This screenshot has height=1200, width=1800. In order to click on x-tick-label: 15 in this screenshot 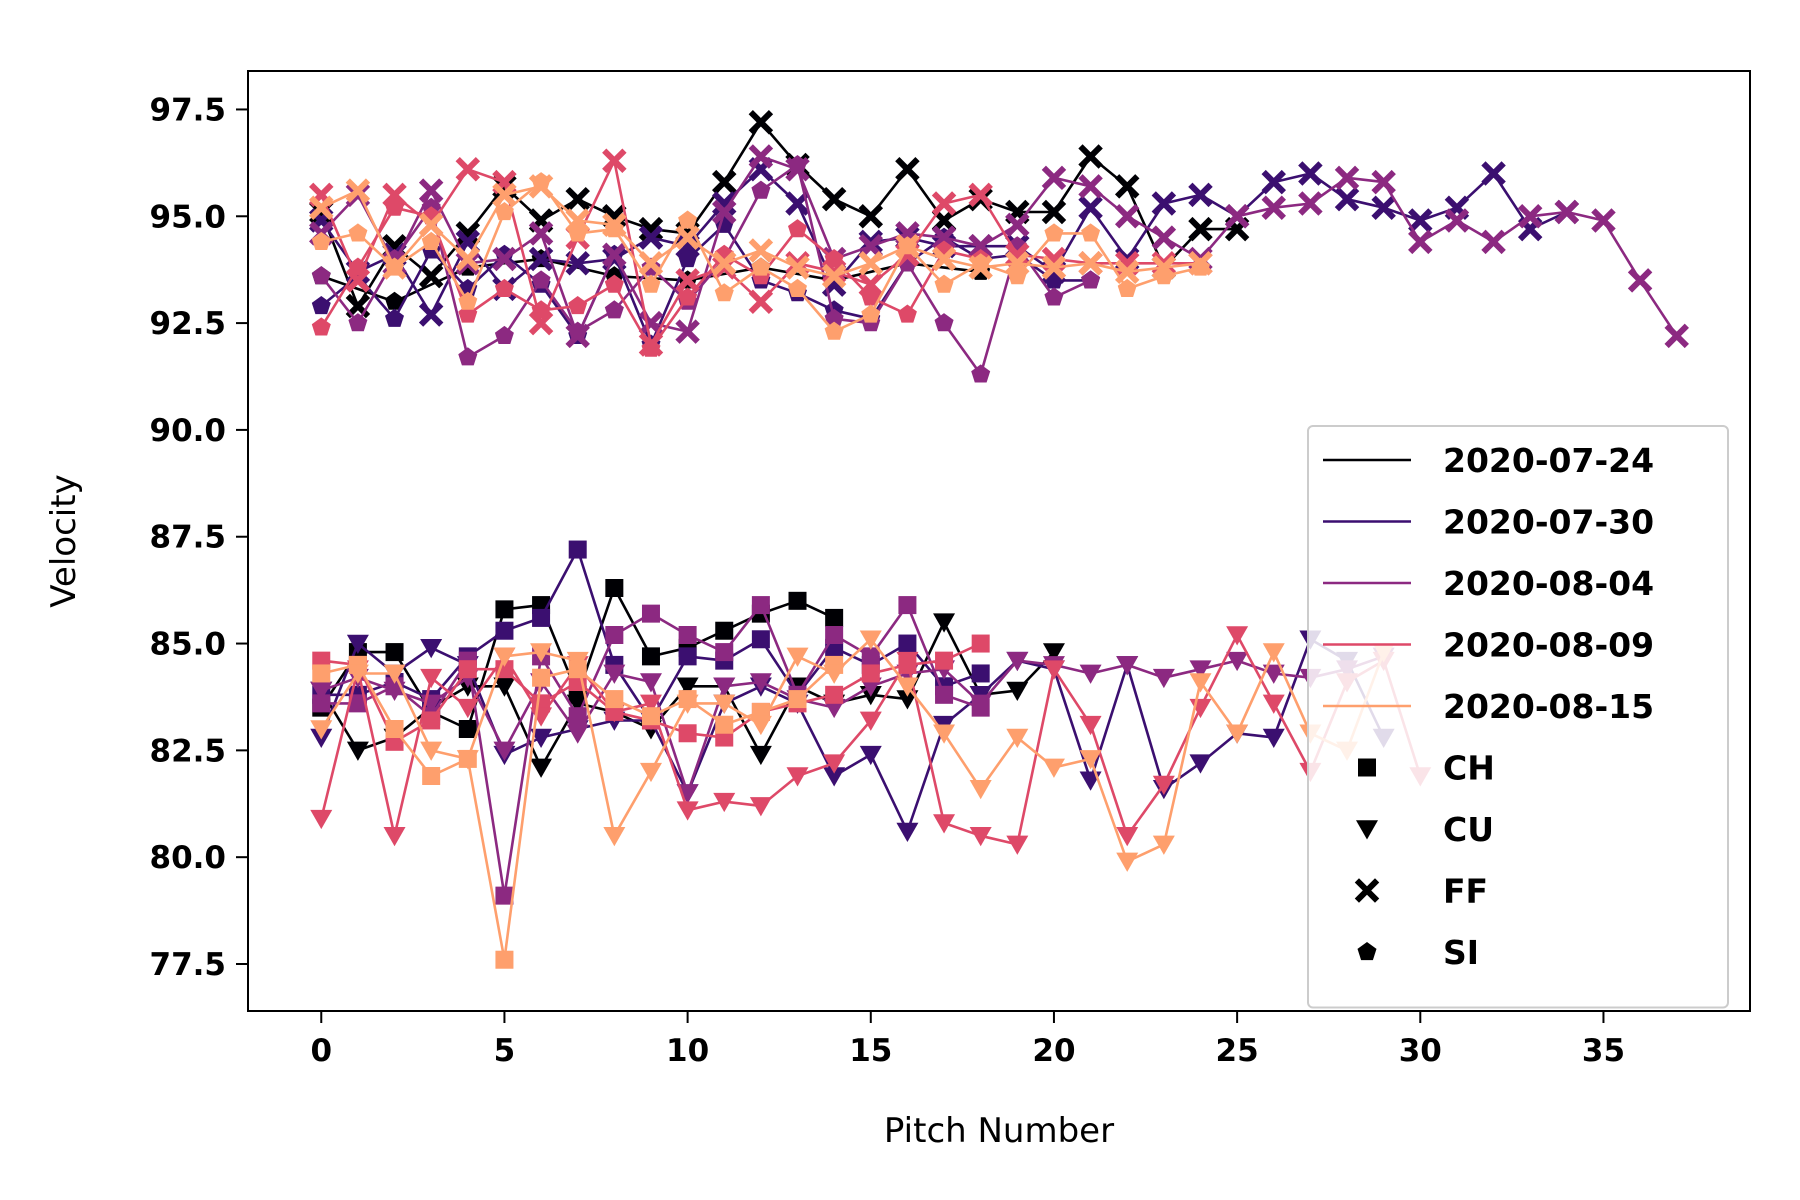, I will do `click(870, 1051)`.